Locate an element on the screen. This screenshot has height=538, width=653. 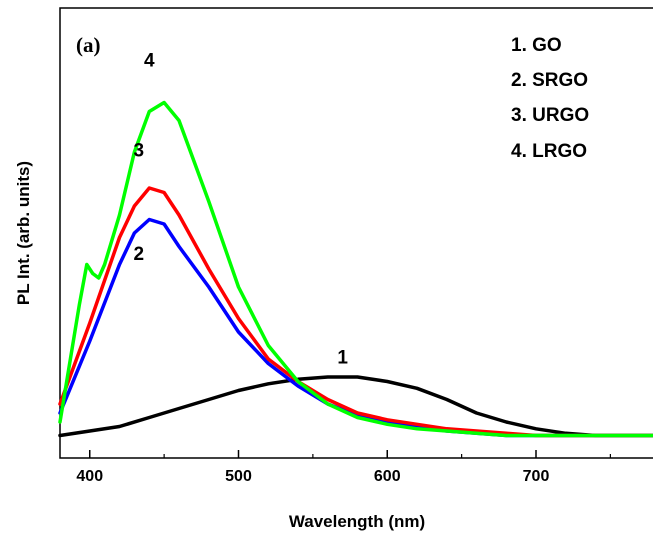
y-axis-title: PL Int. (arb. units) is located at coordinates (23, 233).